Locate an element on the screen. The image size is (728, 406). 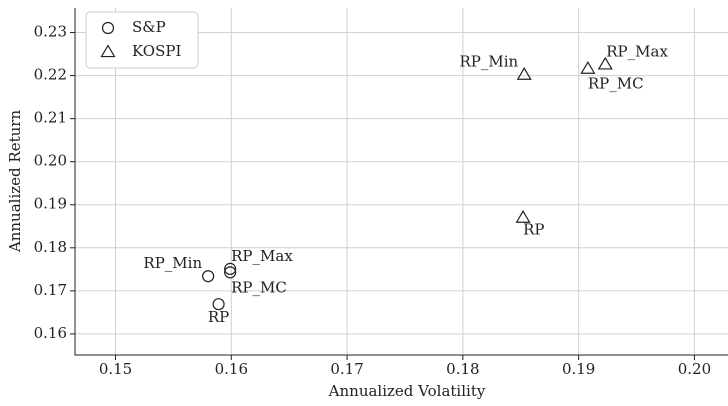
x-tick-label: 0.18 is located at coordinates (462, 369).